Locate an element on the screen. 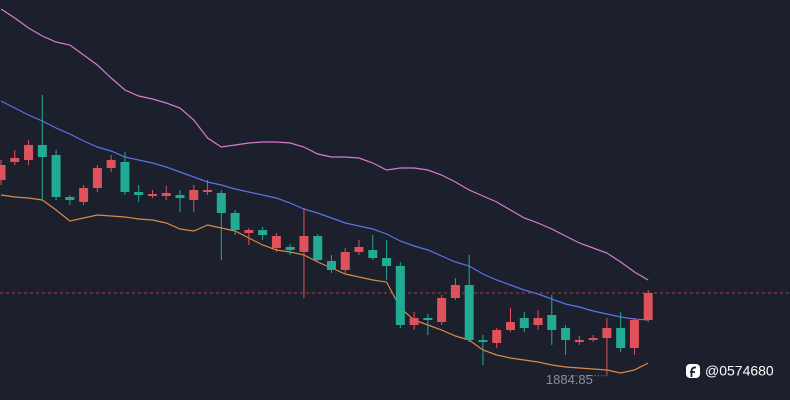 This screenshot has height=400, width=790. watermark-icon-glyph is located at coordinates (693, 371).